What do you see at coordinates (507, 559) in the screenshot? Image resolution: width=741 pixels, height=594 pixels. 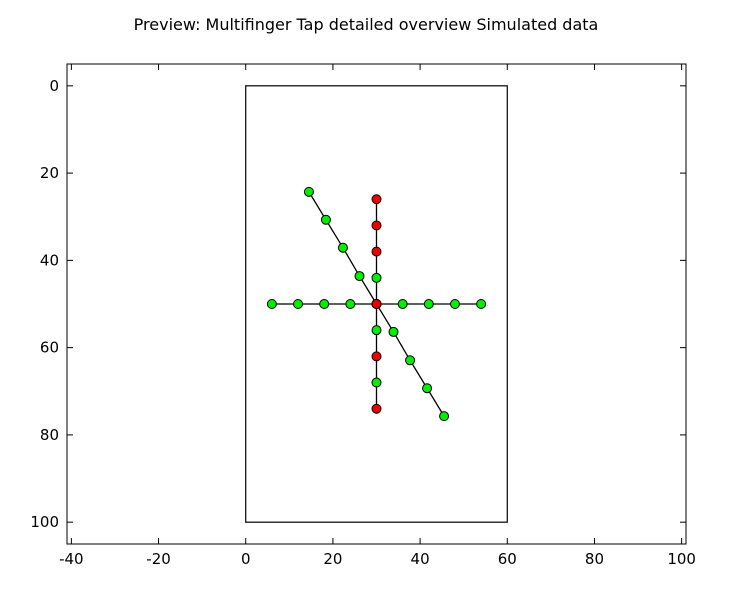 I see `x-tick-label: 60` at bounding box center [507, 559].